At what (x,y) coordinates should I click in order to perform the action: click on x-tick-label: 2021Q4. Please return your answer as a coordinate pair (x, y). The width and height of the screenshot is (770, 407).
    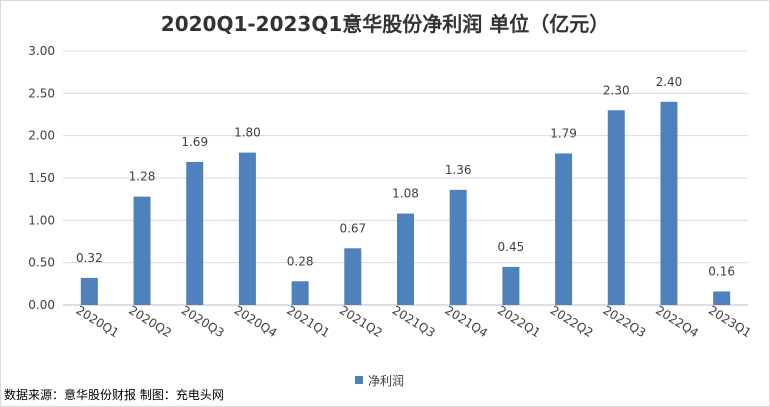
    Looking at the image, I should click on (466, 321).